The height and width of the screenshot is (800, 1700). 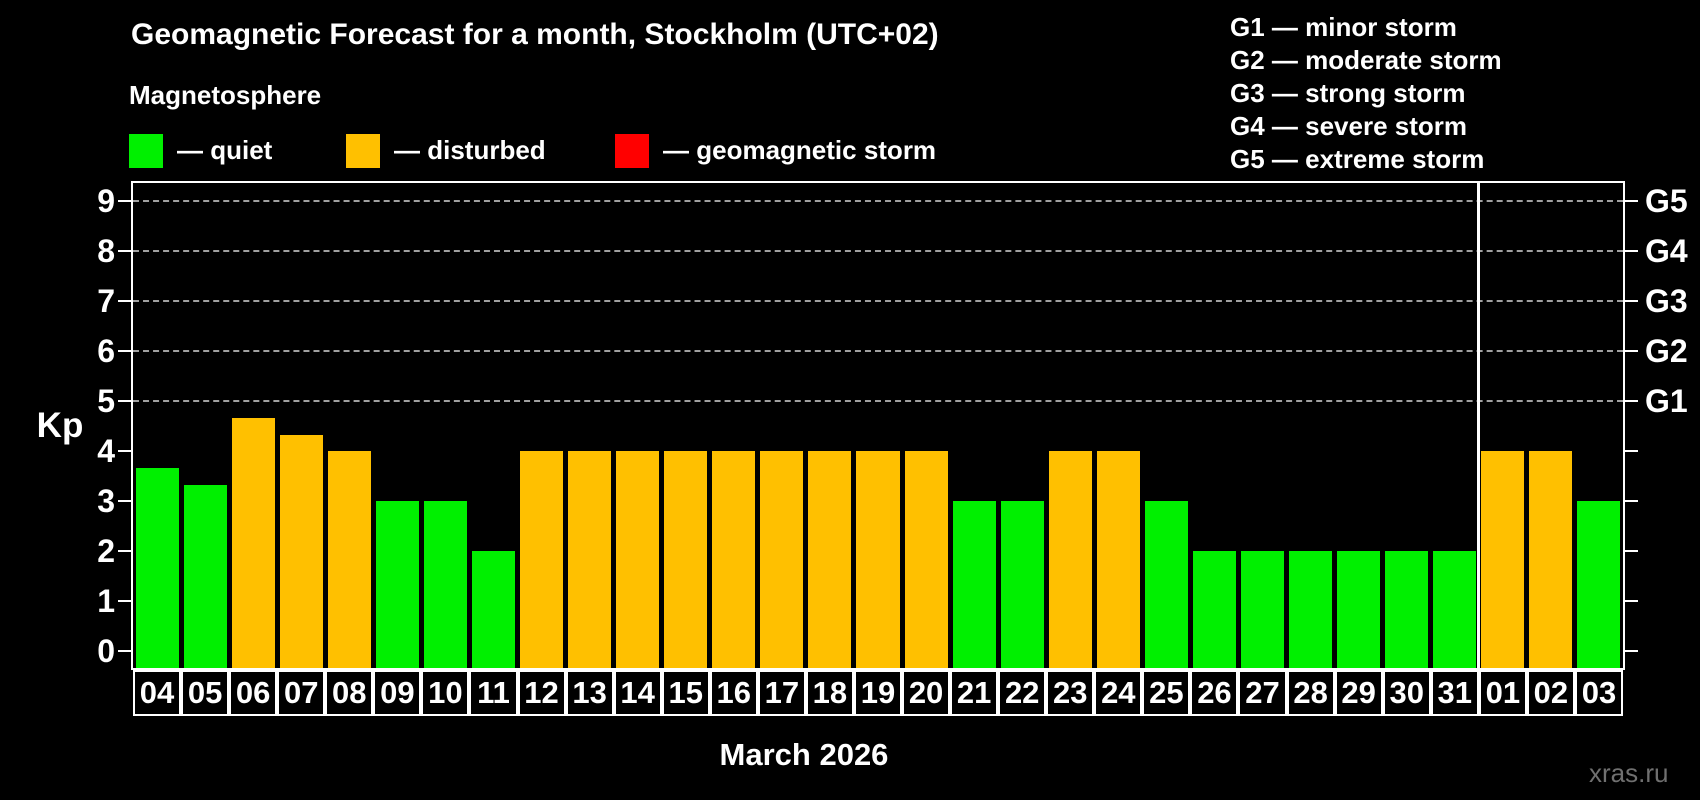 I want to click on y-axis-label-9: 9, so click(x=106, y=201).